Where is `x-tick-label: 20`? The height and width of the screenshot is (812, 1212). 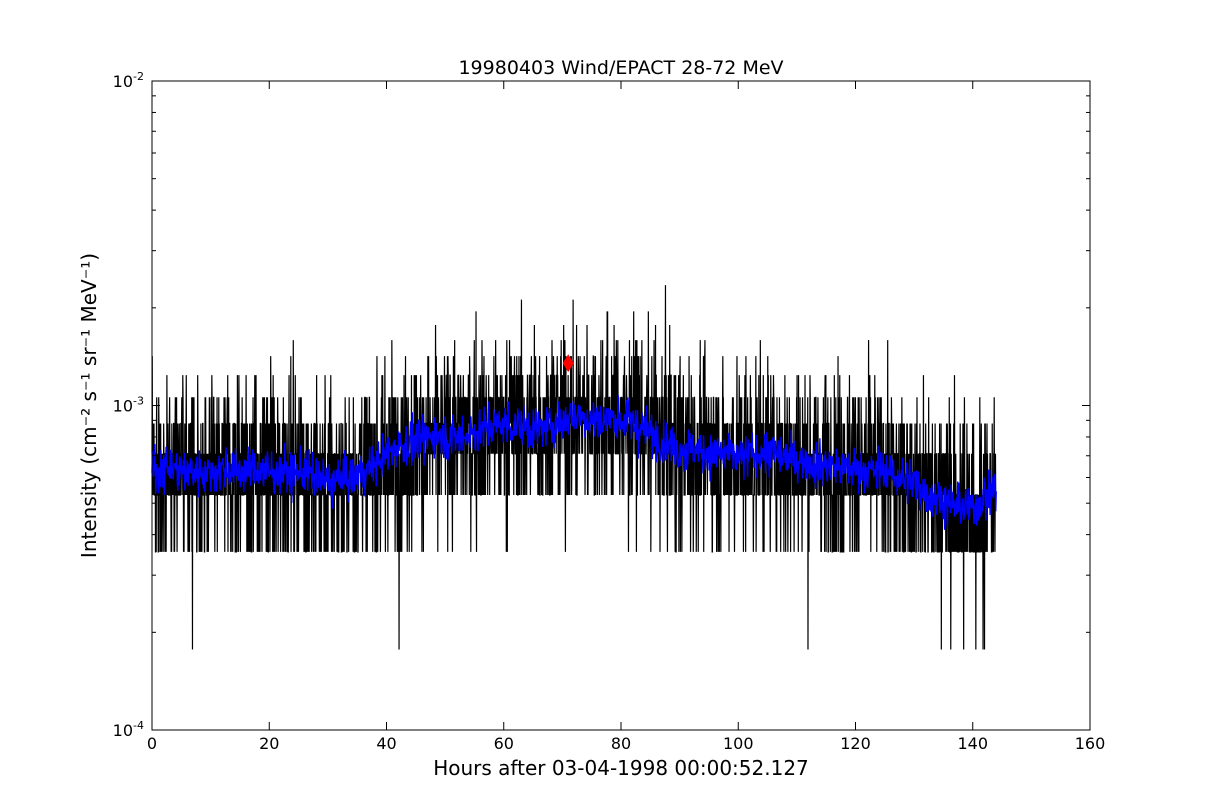 x-tick-label: 20 is located at coordinates (269, 743).